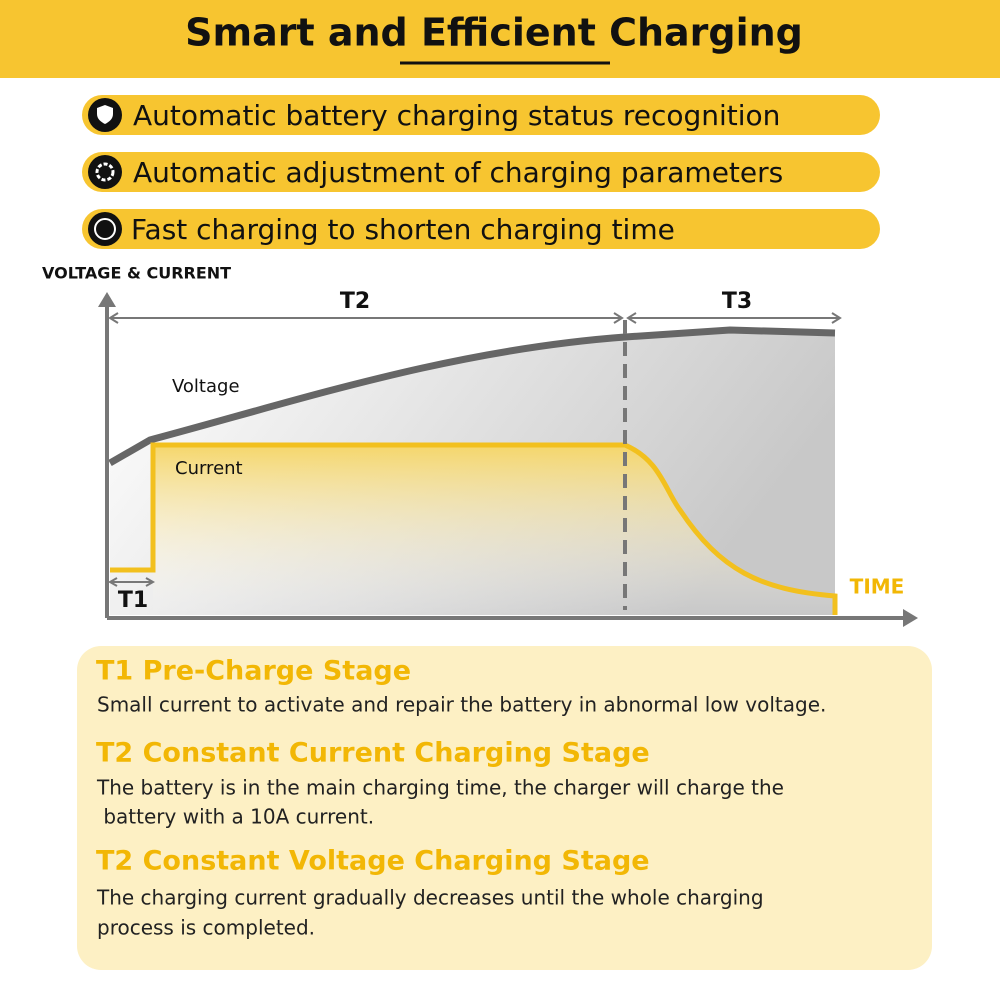 The width and height of the screenshot is (1000, 1004). Describe the element at coordinates (737, 301) in the screenshot. I see `stage-label: T3` at that location.